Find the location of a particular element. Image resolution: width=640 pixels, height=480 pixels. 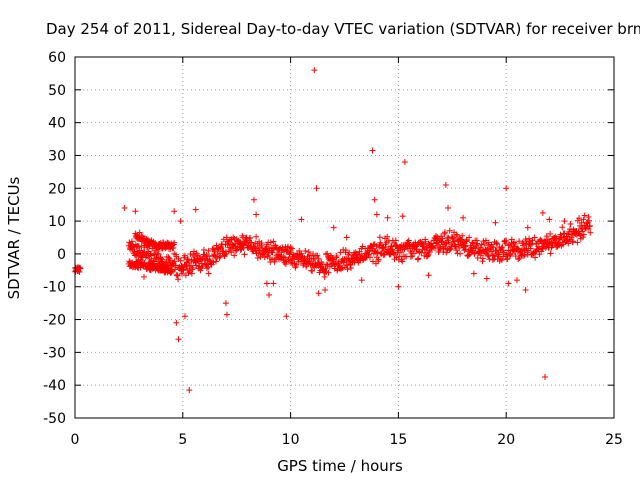

x-tick-label: 0 is located at coordinates (75, 440).